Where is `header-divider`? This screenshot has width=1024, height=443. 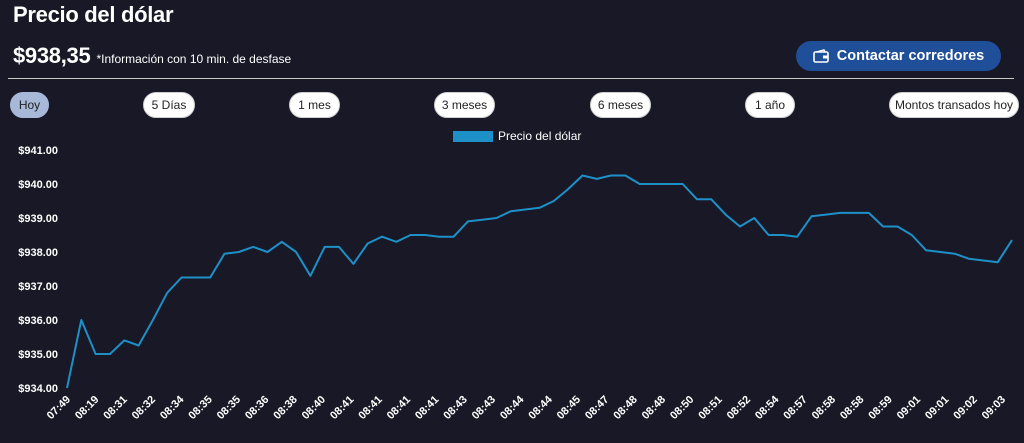 header-divider is located at coordinates (511, 78).